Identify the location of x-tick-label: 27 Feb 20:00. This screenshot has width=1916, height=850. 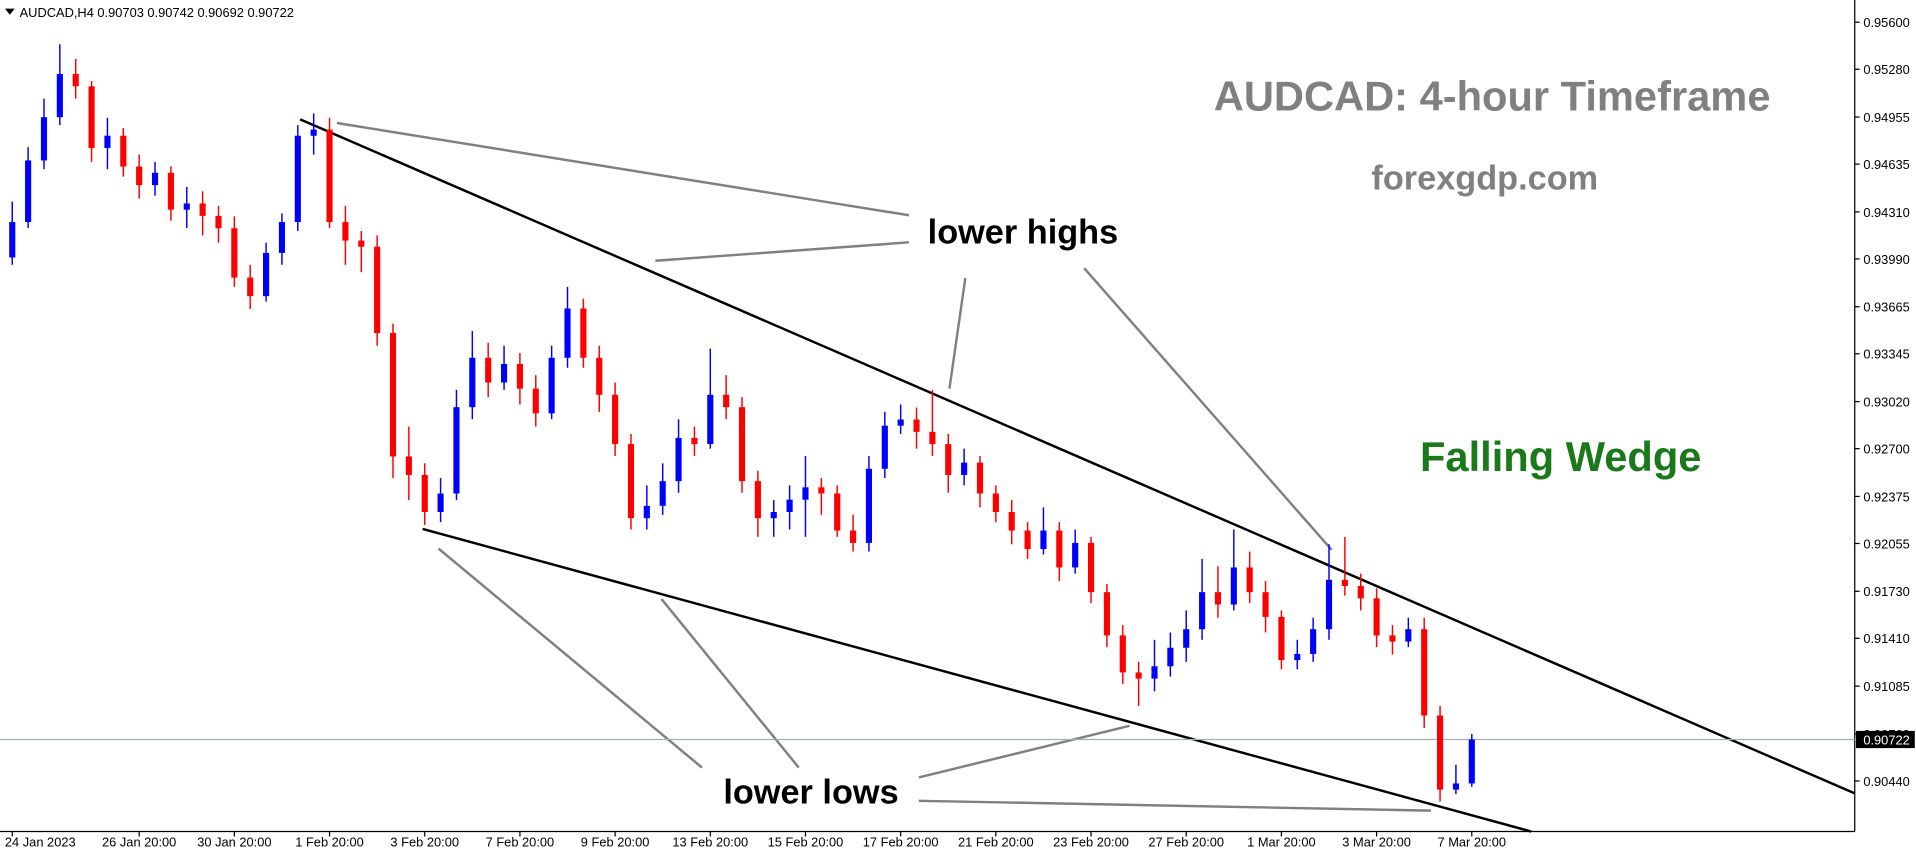
(1186, 841).